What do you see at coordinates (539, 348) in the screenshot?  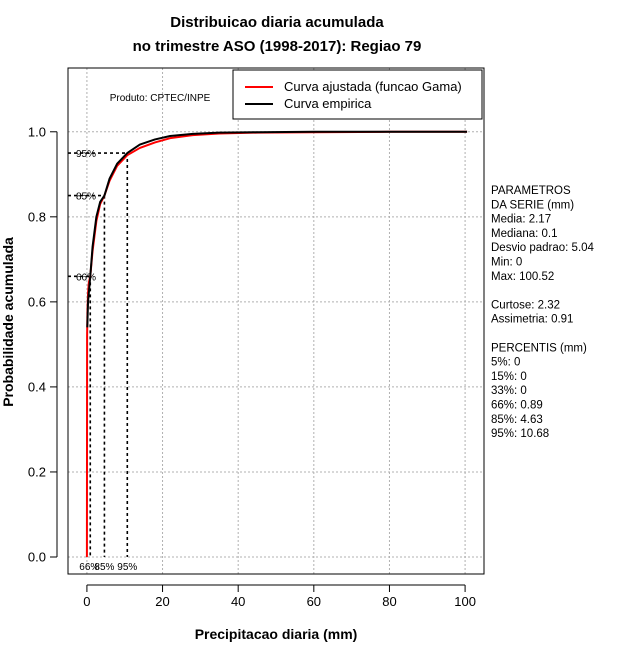 I see `statistics-line: PERCENTIS (mm)` at bounding box center [539, 348].